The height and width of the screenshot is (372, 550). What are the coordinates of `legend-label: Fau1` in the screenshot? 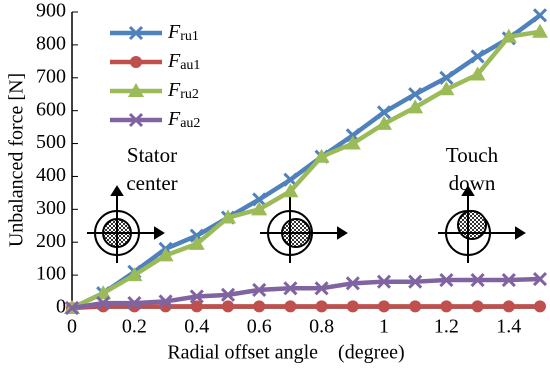 It's located at (183, 62).